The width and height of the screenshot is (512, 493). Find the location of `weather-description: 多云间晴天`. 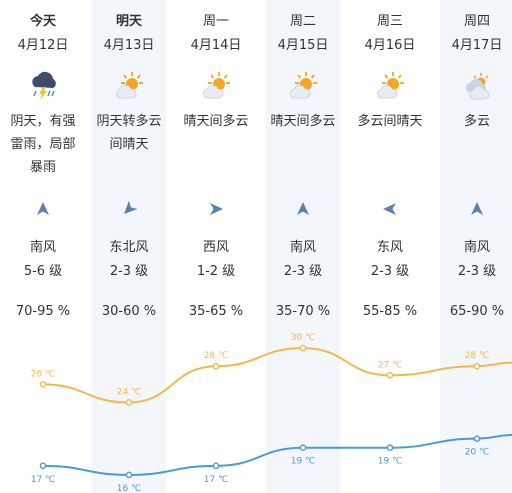

weather-description: 多云间晴天 is located at coordinates (390, 121).